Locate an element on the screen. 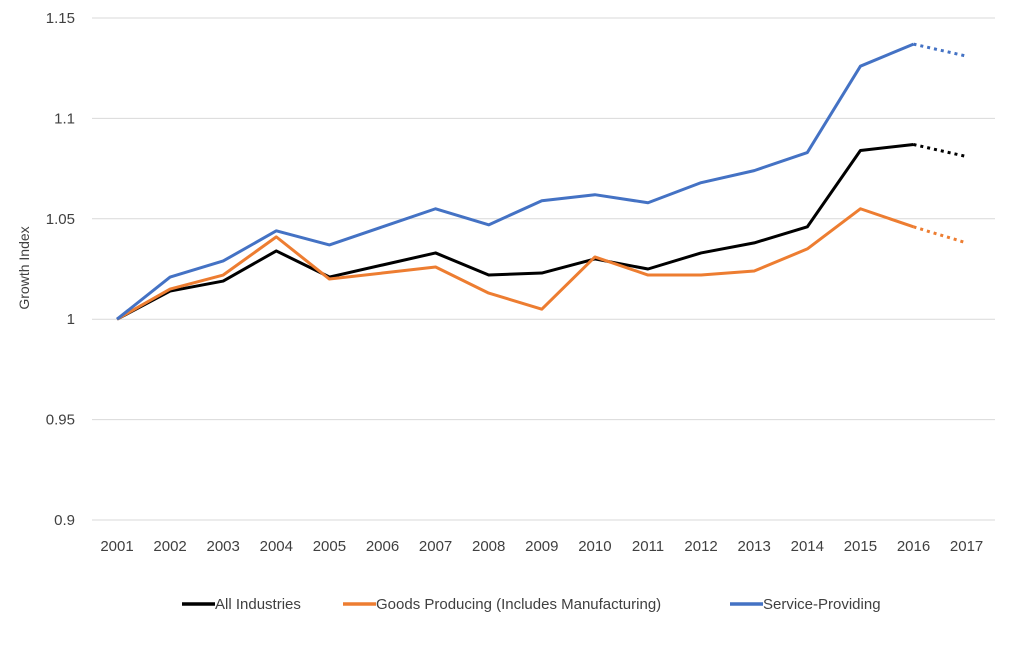  x-tick-label: 2003 is located at coordinates (223, 546).